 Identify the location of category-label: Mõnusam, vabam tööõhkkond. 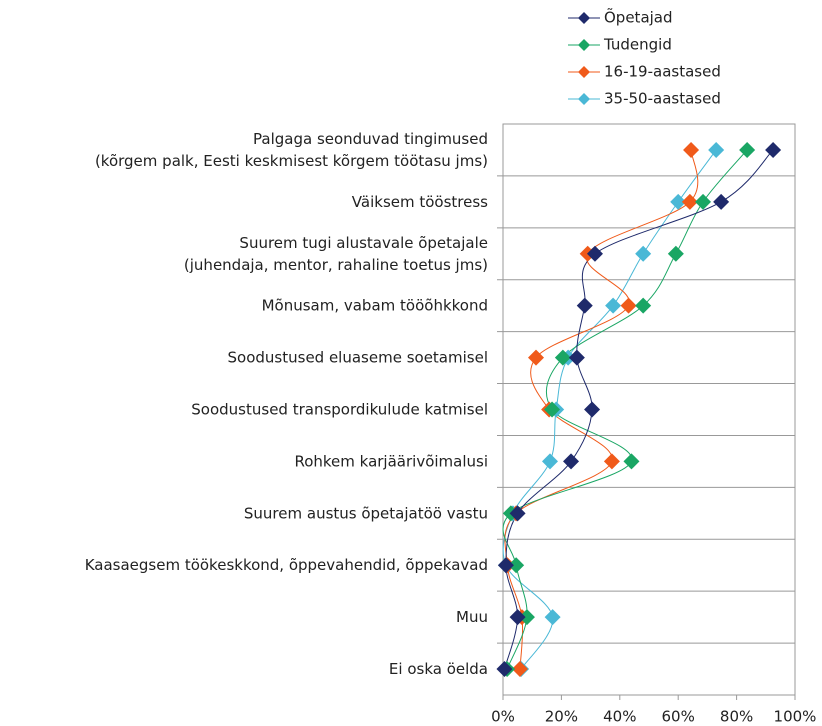
(375, 305).